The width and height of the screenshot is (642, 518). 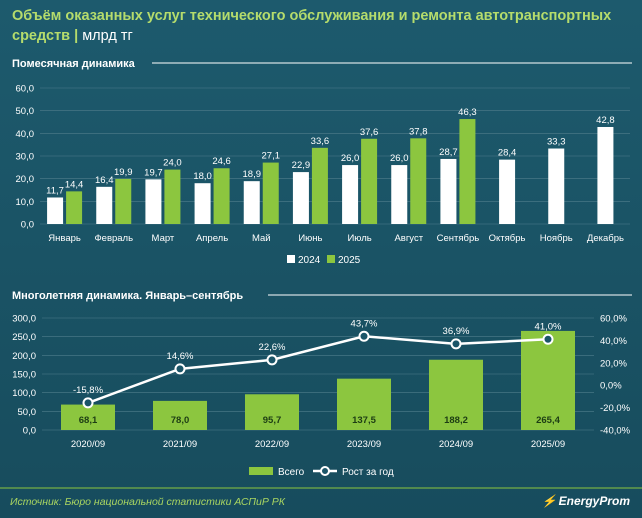 I want to click on growth-label: 41,0%, so click(x=548, y=326).